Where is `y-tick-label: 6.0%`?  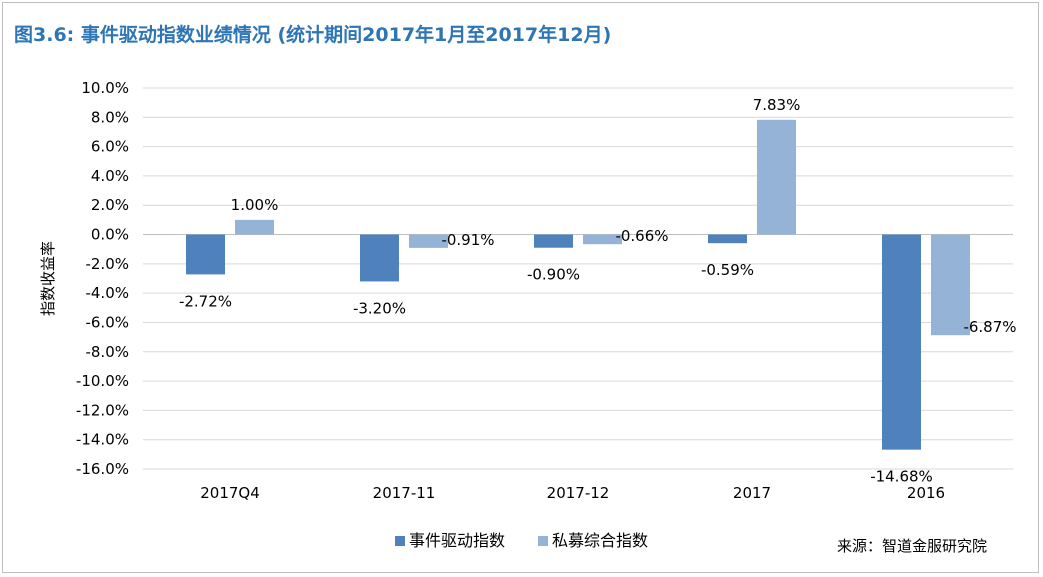
y-tick-label: 6.0% is located at coordinates (110, 147).